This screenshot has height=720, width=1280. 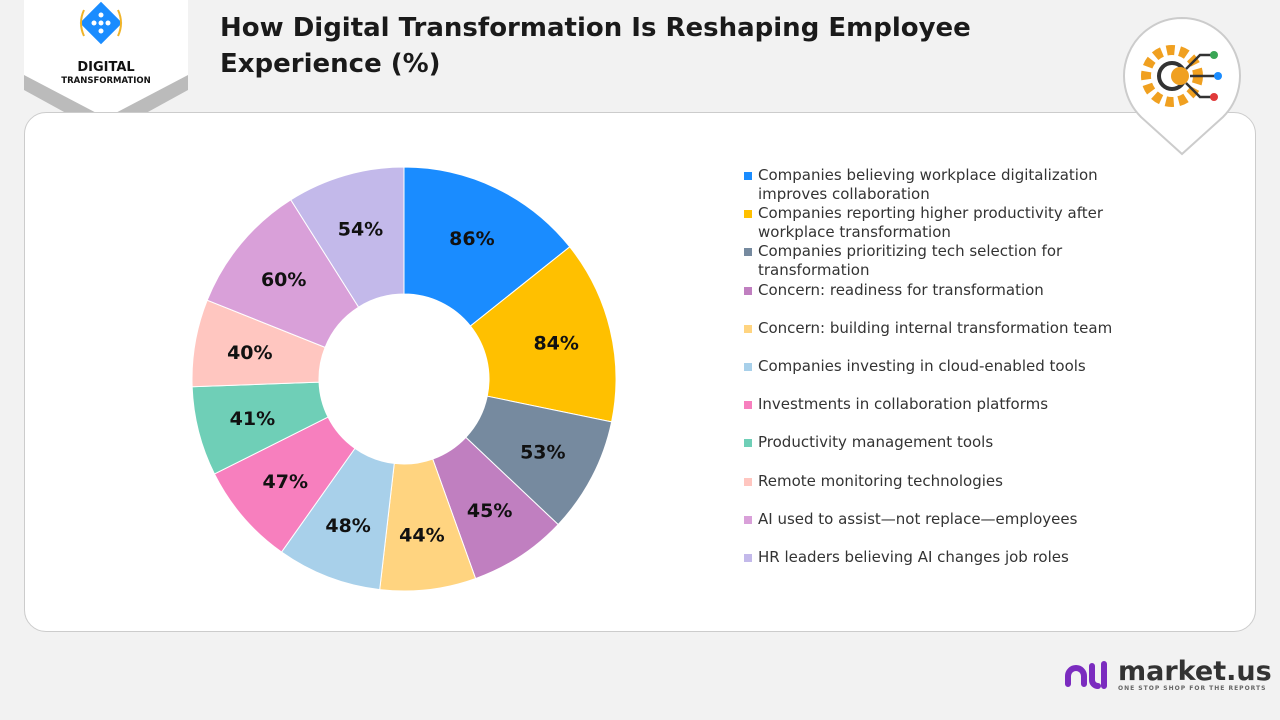 I want to click on slice-data-label: 47%, so click(x=285, y=482).